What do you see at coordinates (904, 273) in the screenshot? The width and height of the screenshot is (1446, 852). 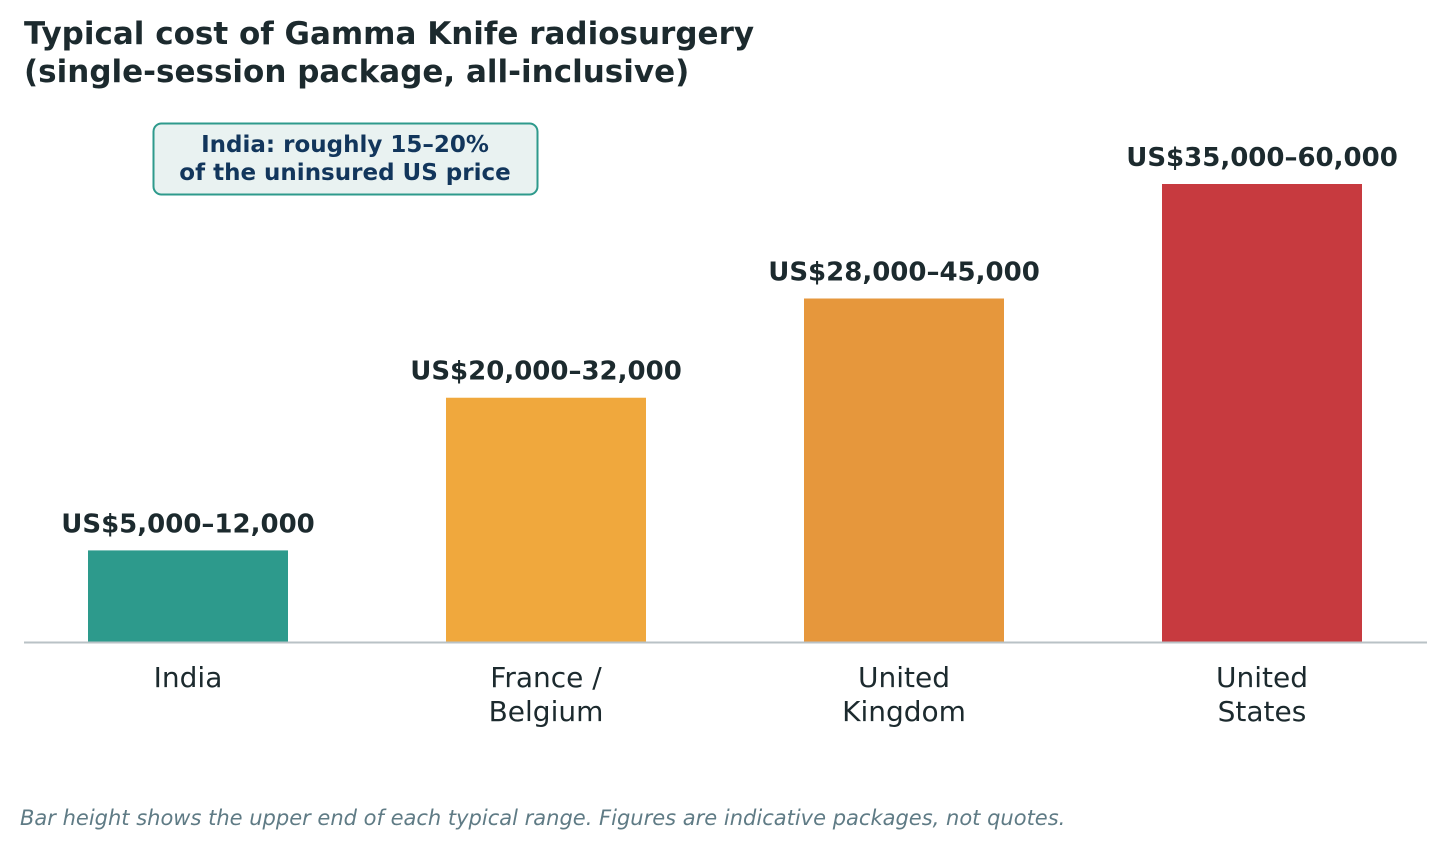 I see `value-label-2: US$28,000–45,000` at bounding box center [904, 273].